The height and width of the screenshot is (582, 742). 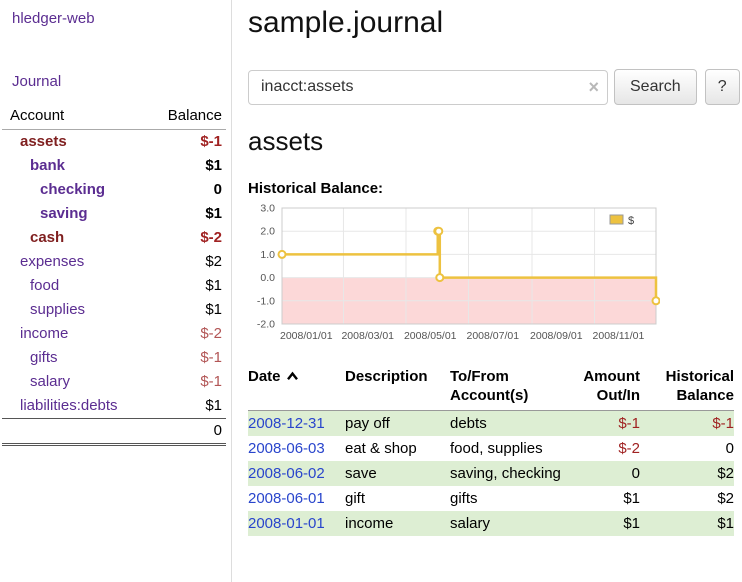 I want to click on account-name-cell: liabilities:debts, so click(x=73, y=406).